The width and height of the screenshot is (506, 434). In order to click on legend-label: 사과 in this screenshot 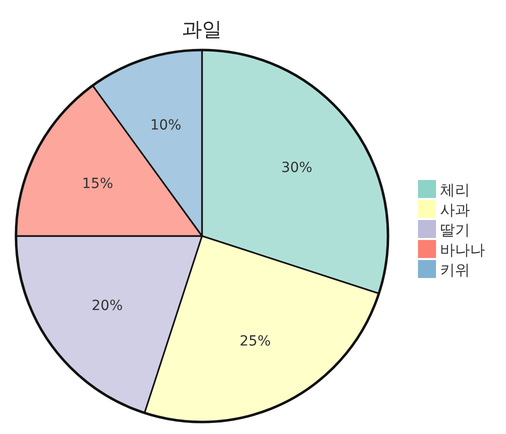, I will do `click(455, 210)`.